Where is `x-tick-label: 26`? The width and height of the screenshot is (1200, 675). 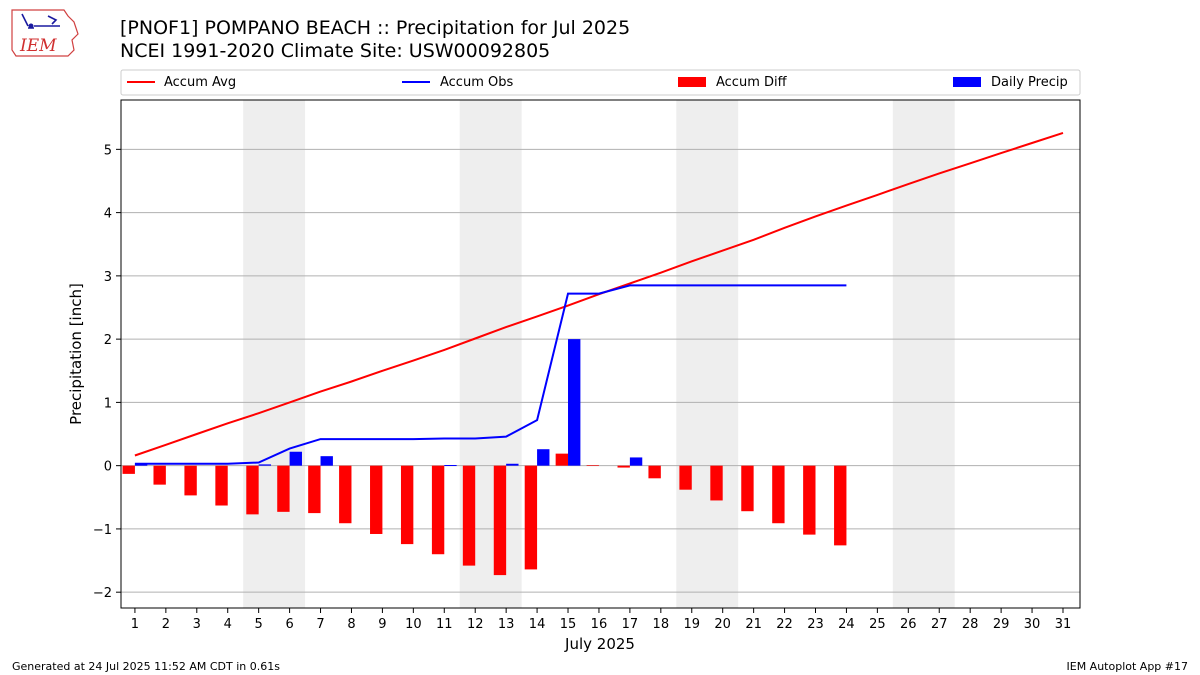 x-tick-label: 26 is located at coordinates (908, 624).